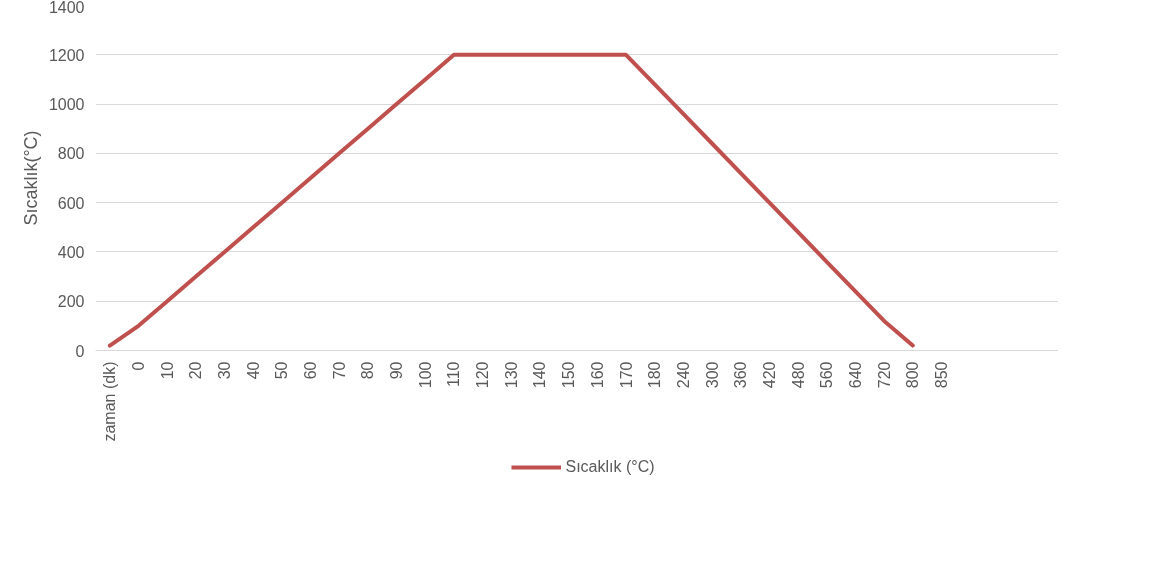 The image size is (1150, 581). I want to click on x-tick-label: 110, so click(454, 374).